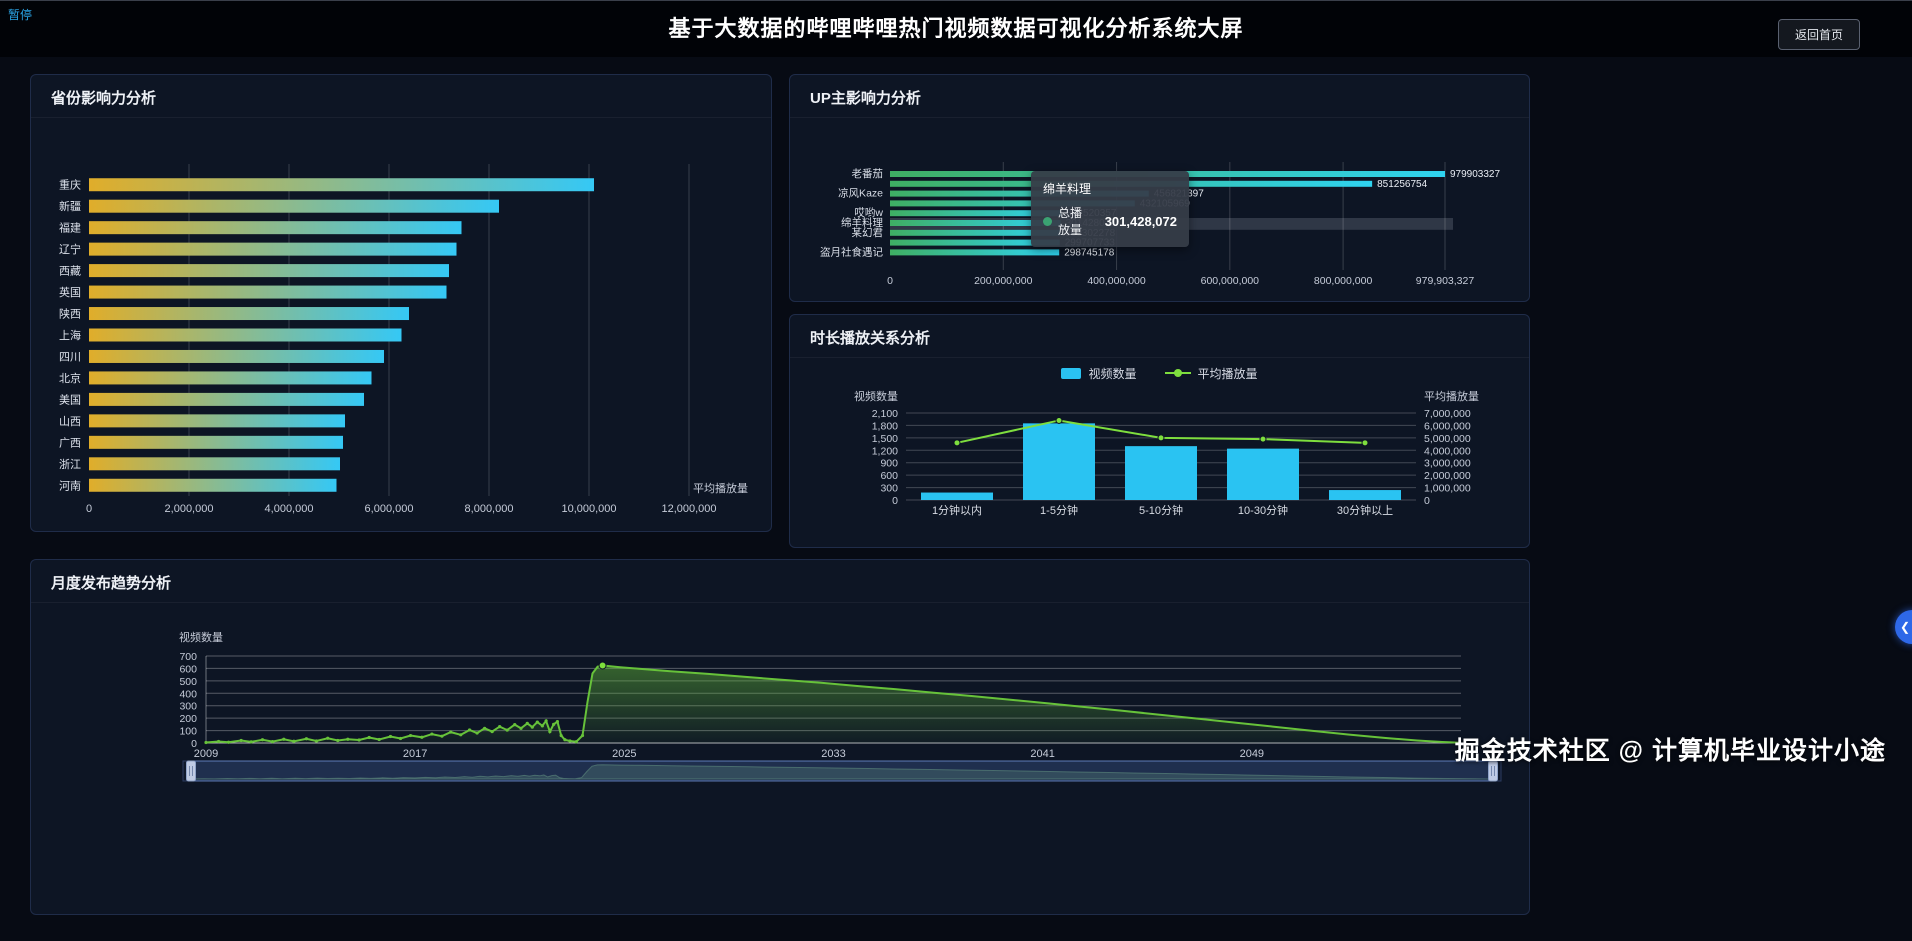 The width and height of the screenshot is (1912, 941). What do you see at coordinates (1903, 627) in the screenshot?
I see `drawer-toggle-button: ❮` at bounding box center [1903, 627].